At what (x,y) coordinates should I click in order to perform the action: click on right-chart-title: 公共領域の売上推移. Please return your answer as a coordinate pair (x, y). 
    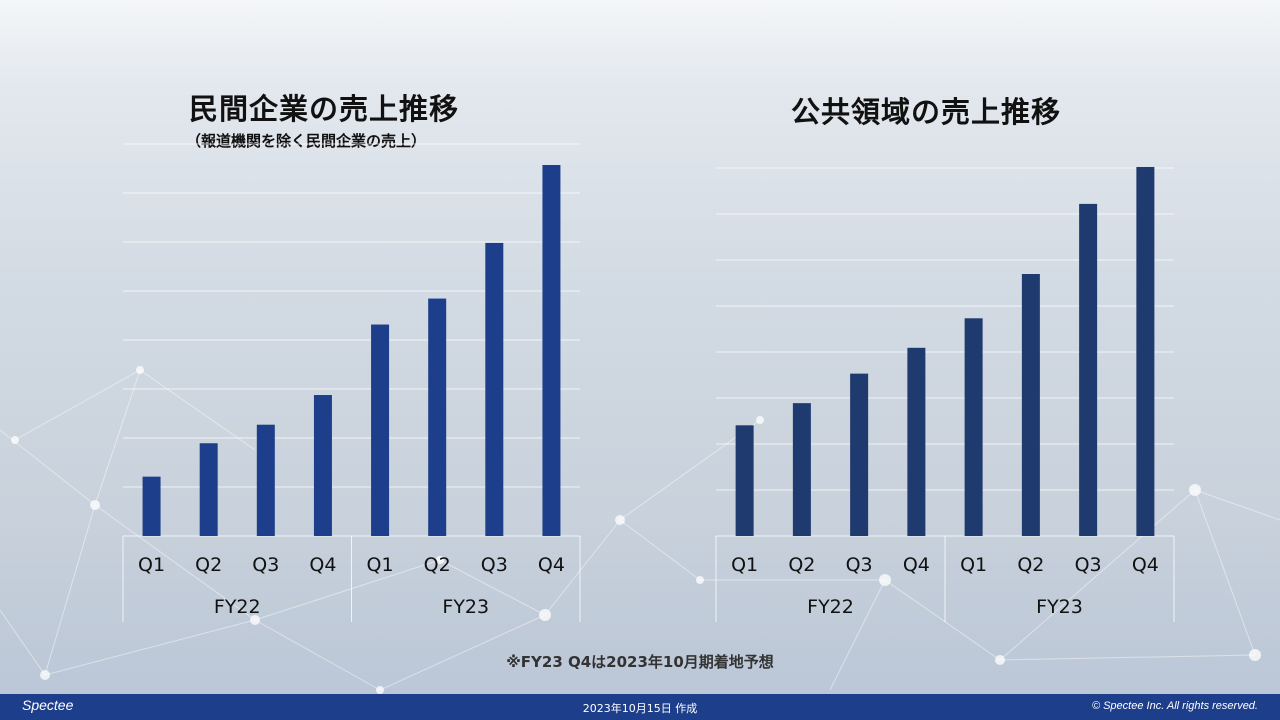
    Looking at the image, I should click on (926, 112).